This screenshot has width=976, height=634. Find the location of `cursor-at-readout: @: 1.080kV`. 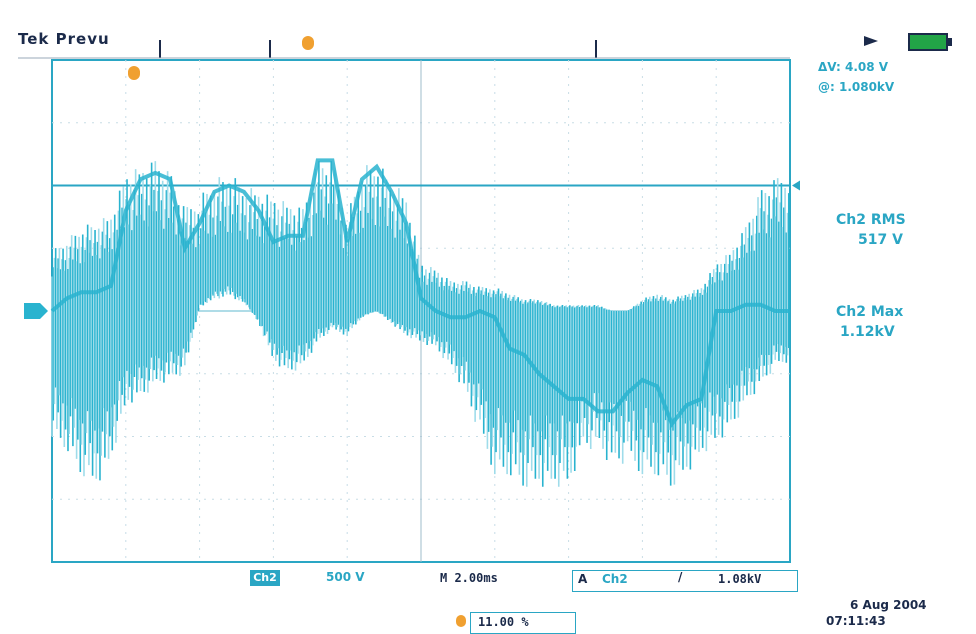

cursor-at-readout: @: 1.080kV is located at coordinates (856, 87).